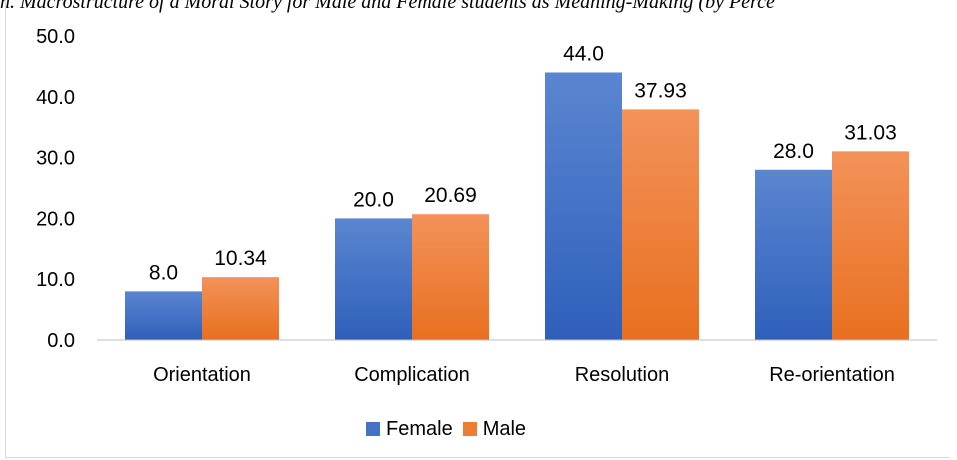  What do you see at coordinates (660, 90) in the screenshot?
I see `data-label-male: 37.93` at bounding box center [660, 90].